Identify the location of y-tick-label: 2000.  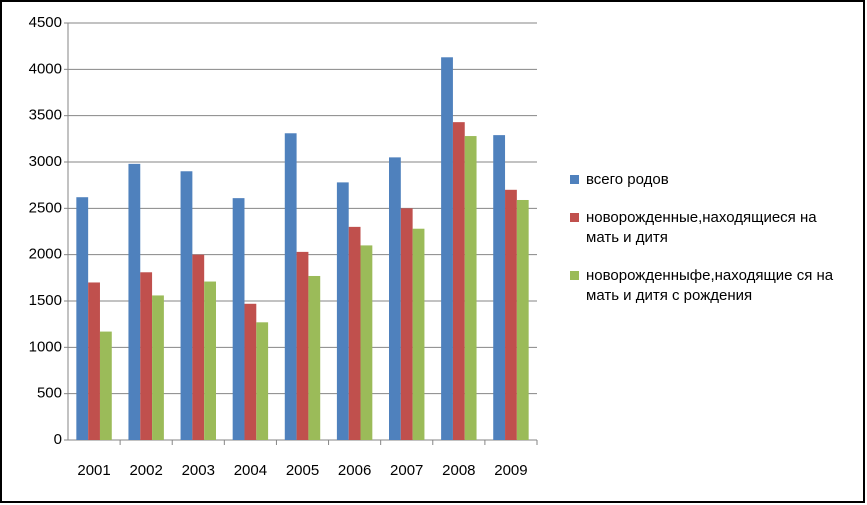
(45, 254).